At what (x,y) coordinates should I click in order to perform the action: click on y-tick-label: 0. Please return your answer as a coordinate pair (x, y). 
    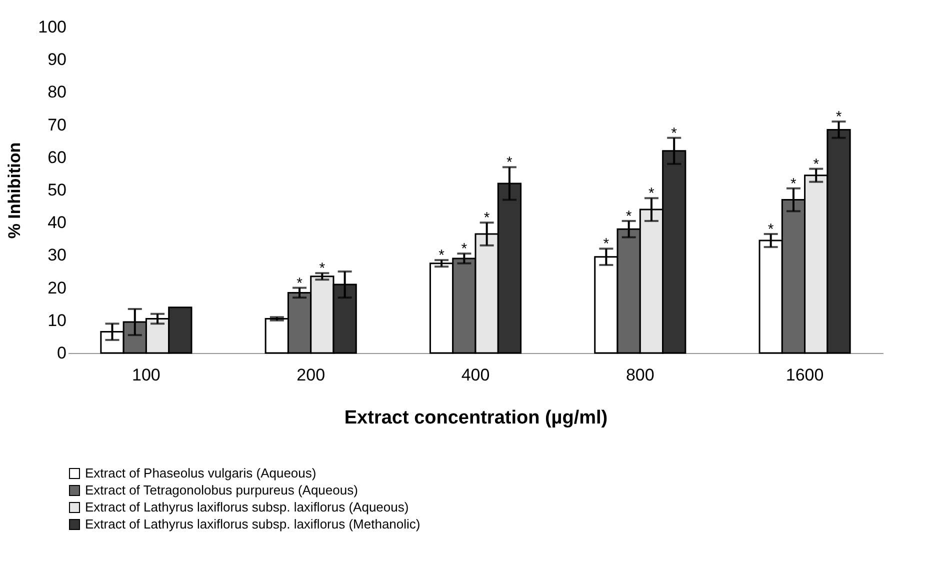
    Looking at the image, I should click on (61, 353).